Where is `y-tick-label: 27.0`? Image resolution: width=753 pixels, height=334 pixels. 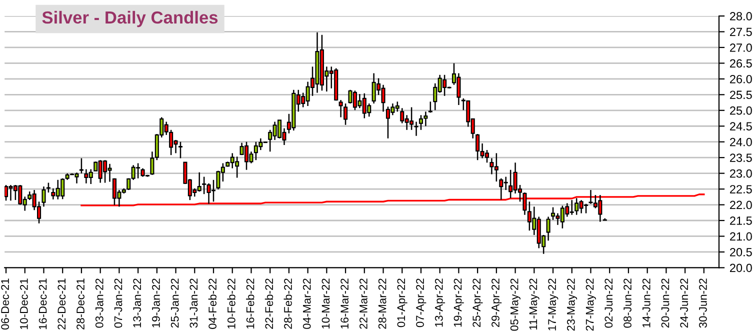
y-tick-label: 27.0 is located at coordinates (741, 47).